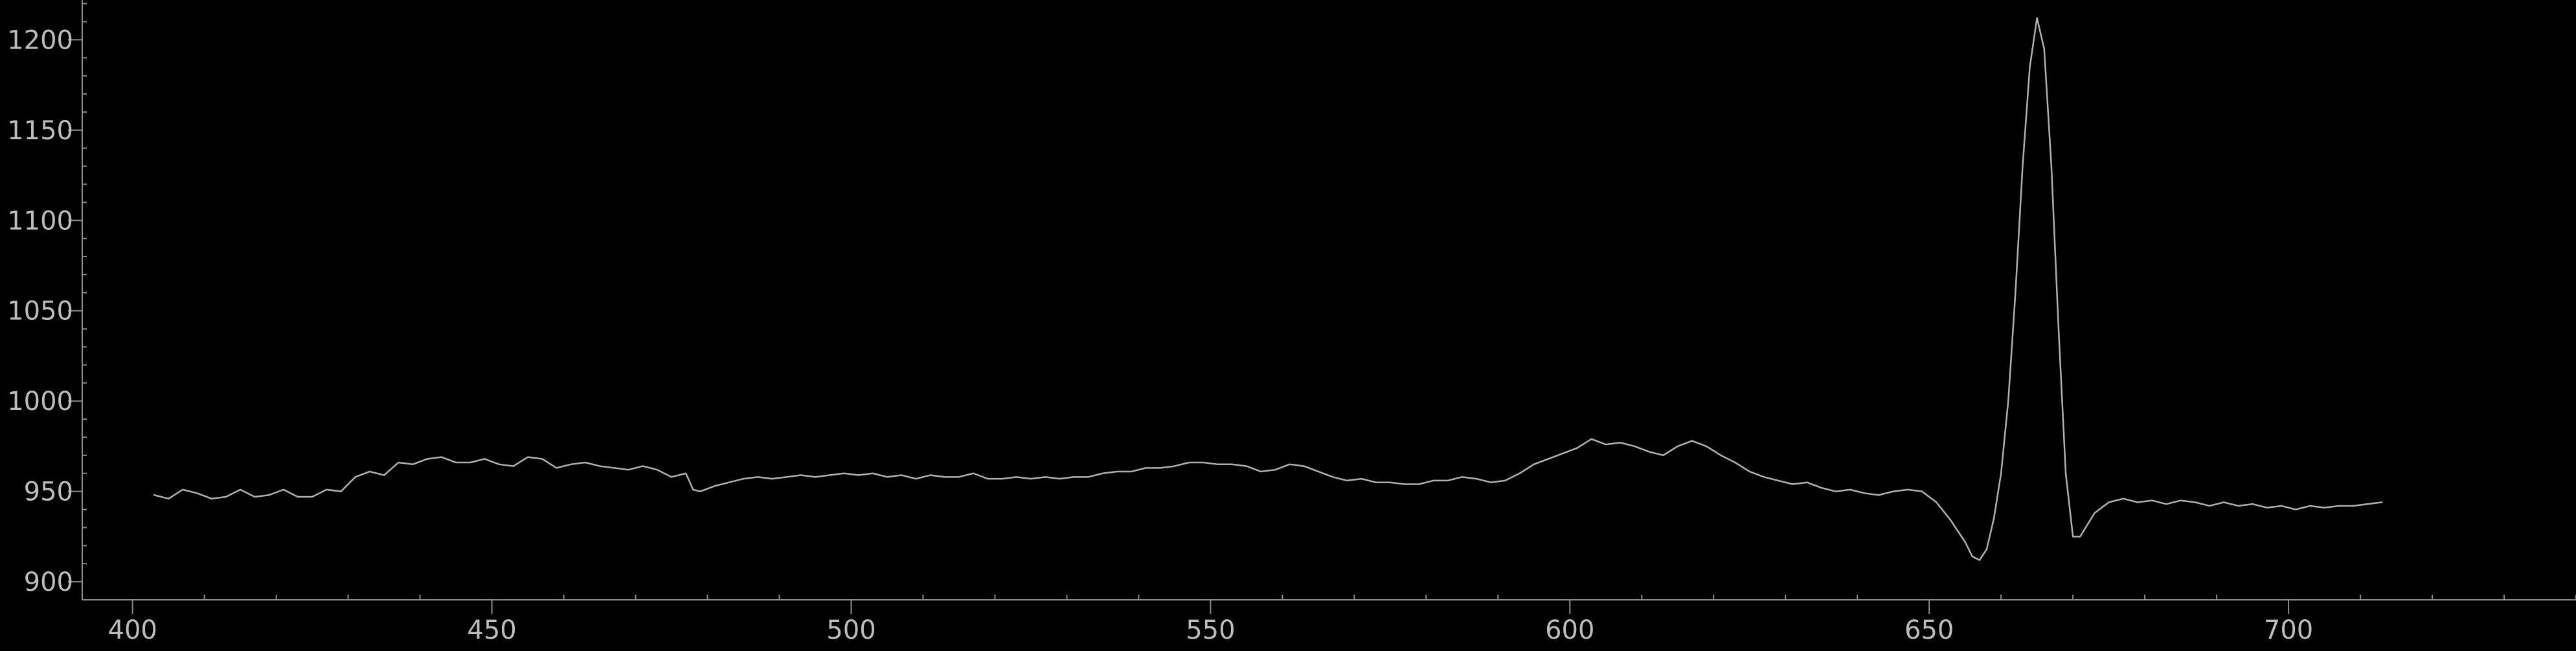 Image resolution: width=2576 pixels, height=651 pixels. What do you see at coordinates (40, 40) in the screenshot?
I see `y-tick-label: 1200` at bounding box center [40, 40].